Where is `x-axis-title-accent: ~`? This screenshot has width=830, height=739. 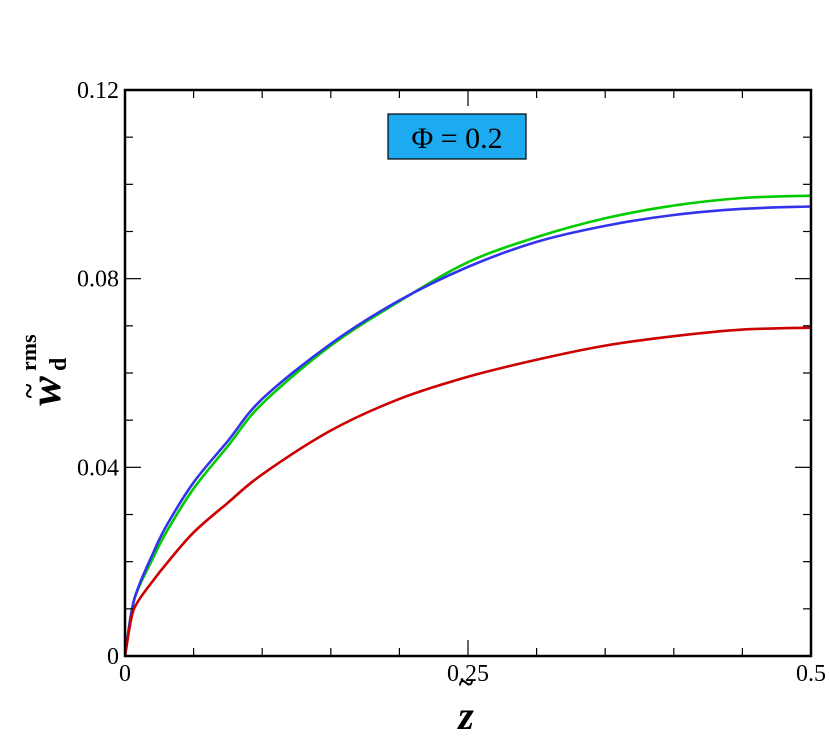
x-axis-title-accent: ~ is located at coordinates (466, 683).